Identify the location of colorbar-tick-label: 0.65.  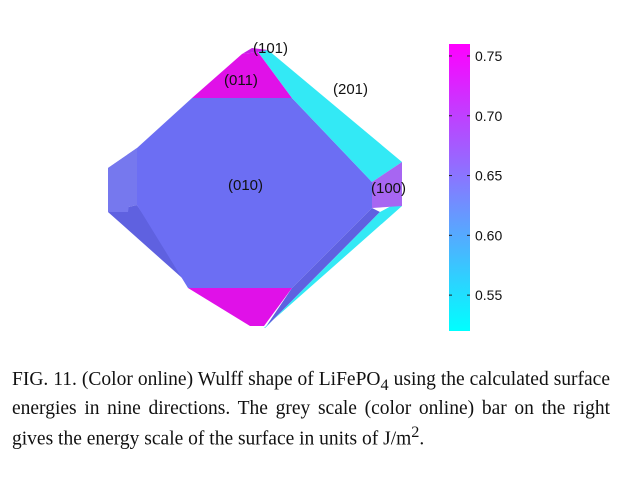
(488, 176).